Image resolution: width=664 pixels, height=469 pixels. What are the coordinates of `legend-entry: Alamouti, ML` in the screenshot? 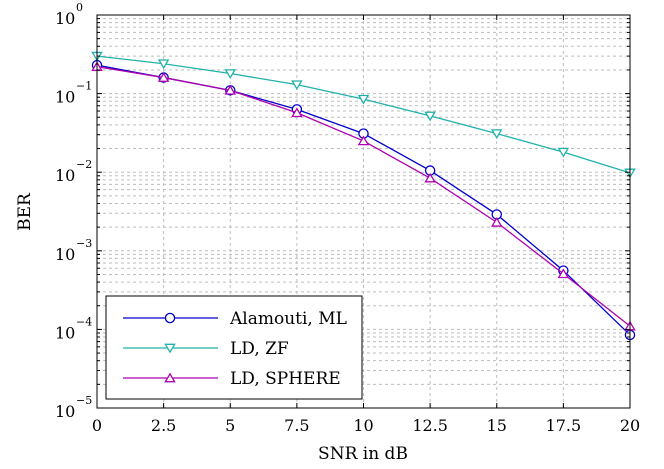 It's located at (235, 319).